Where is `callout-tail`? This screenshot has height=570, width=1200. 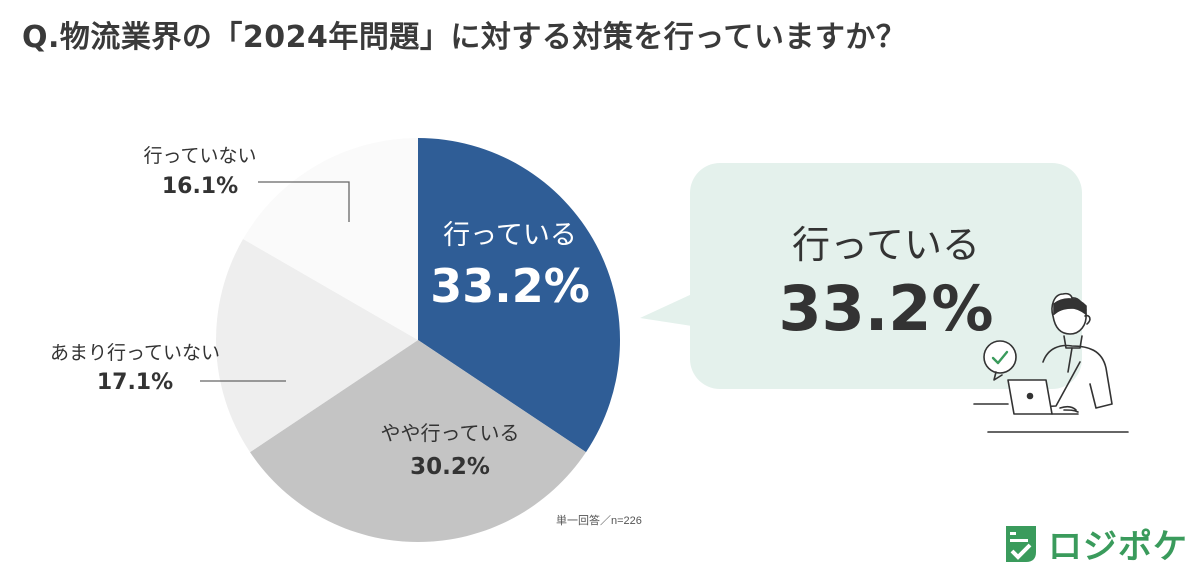
callout-tail is located at coordinates (666, 310).